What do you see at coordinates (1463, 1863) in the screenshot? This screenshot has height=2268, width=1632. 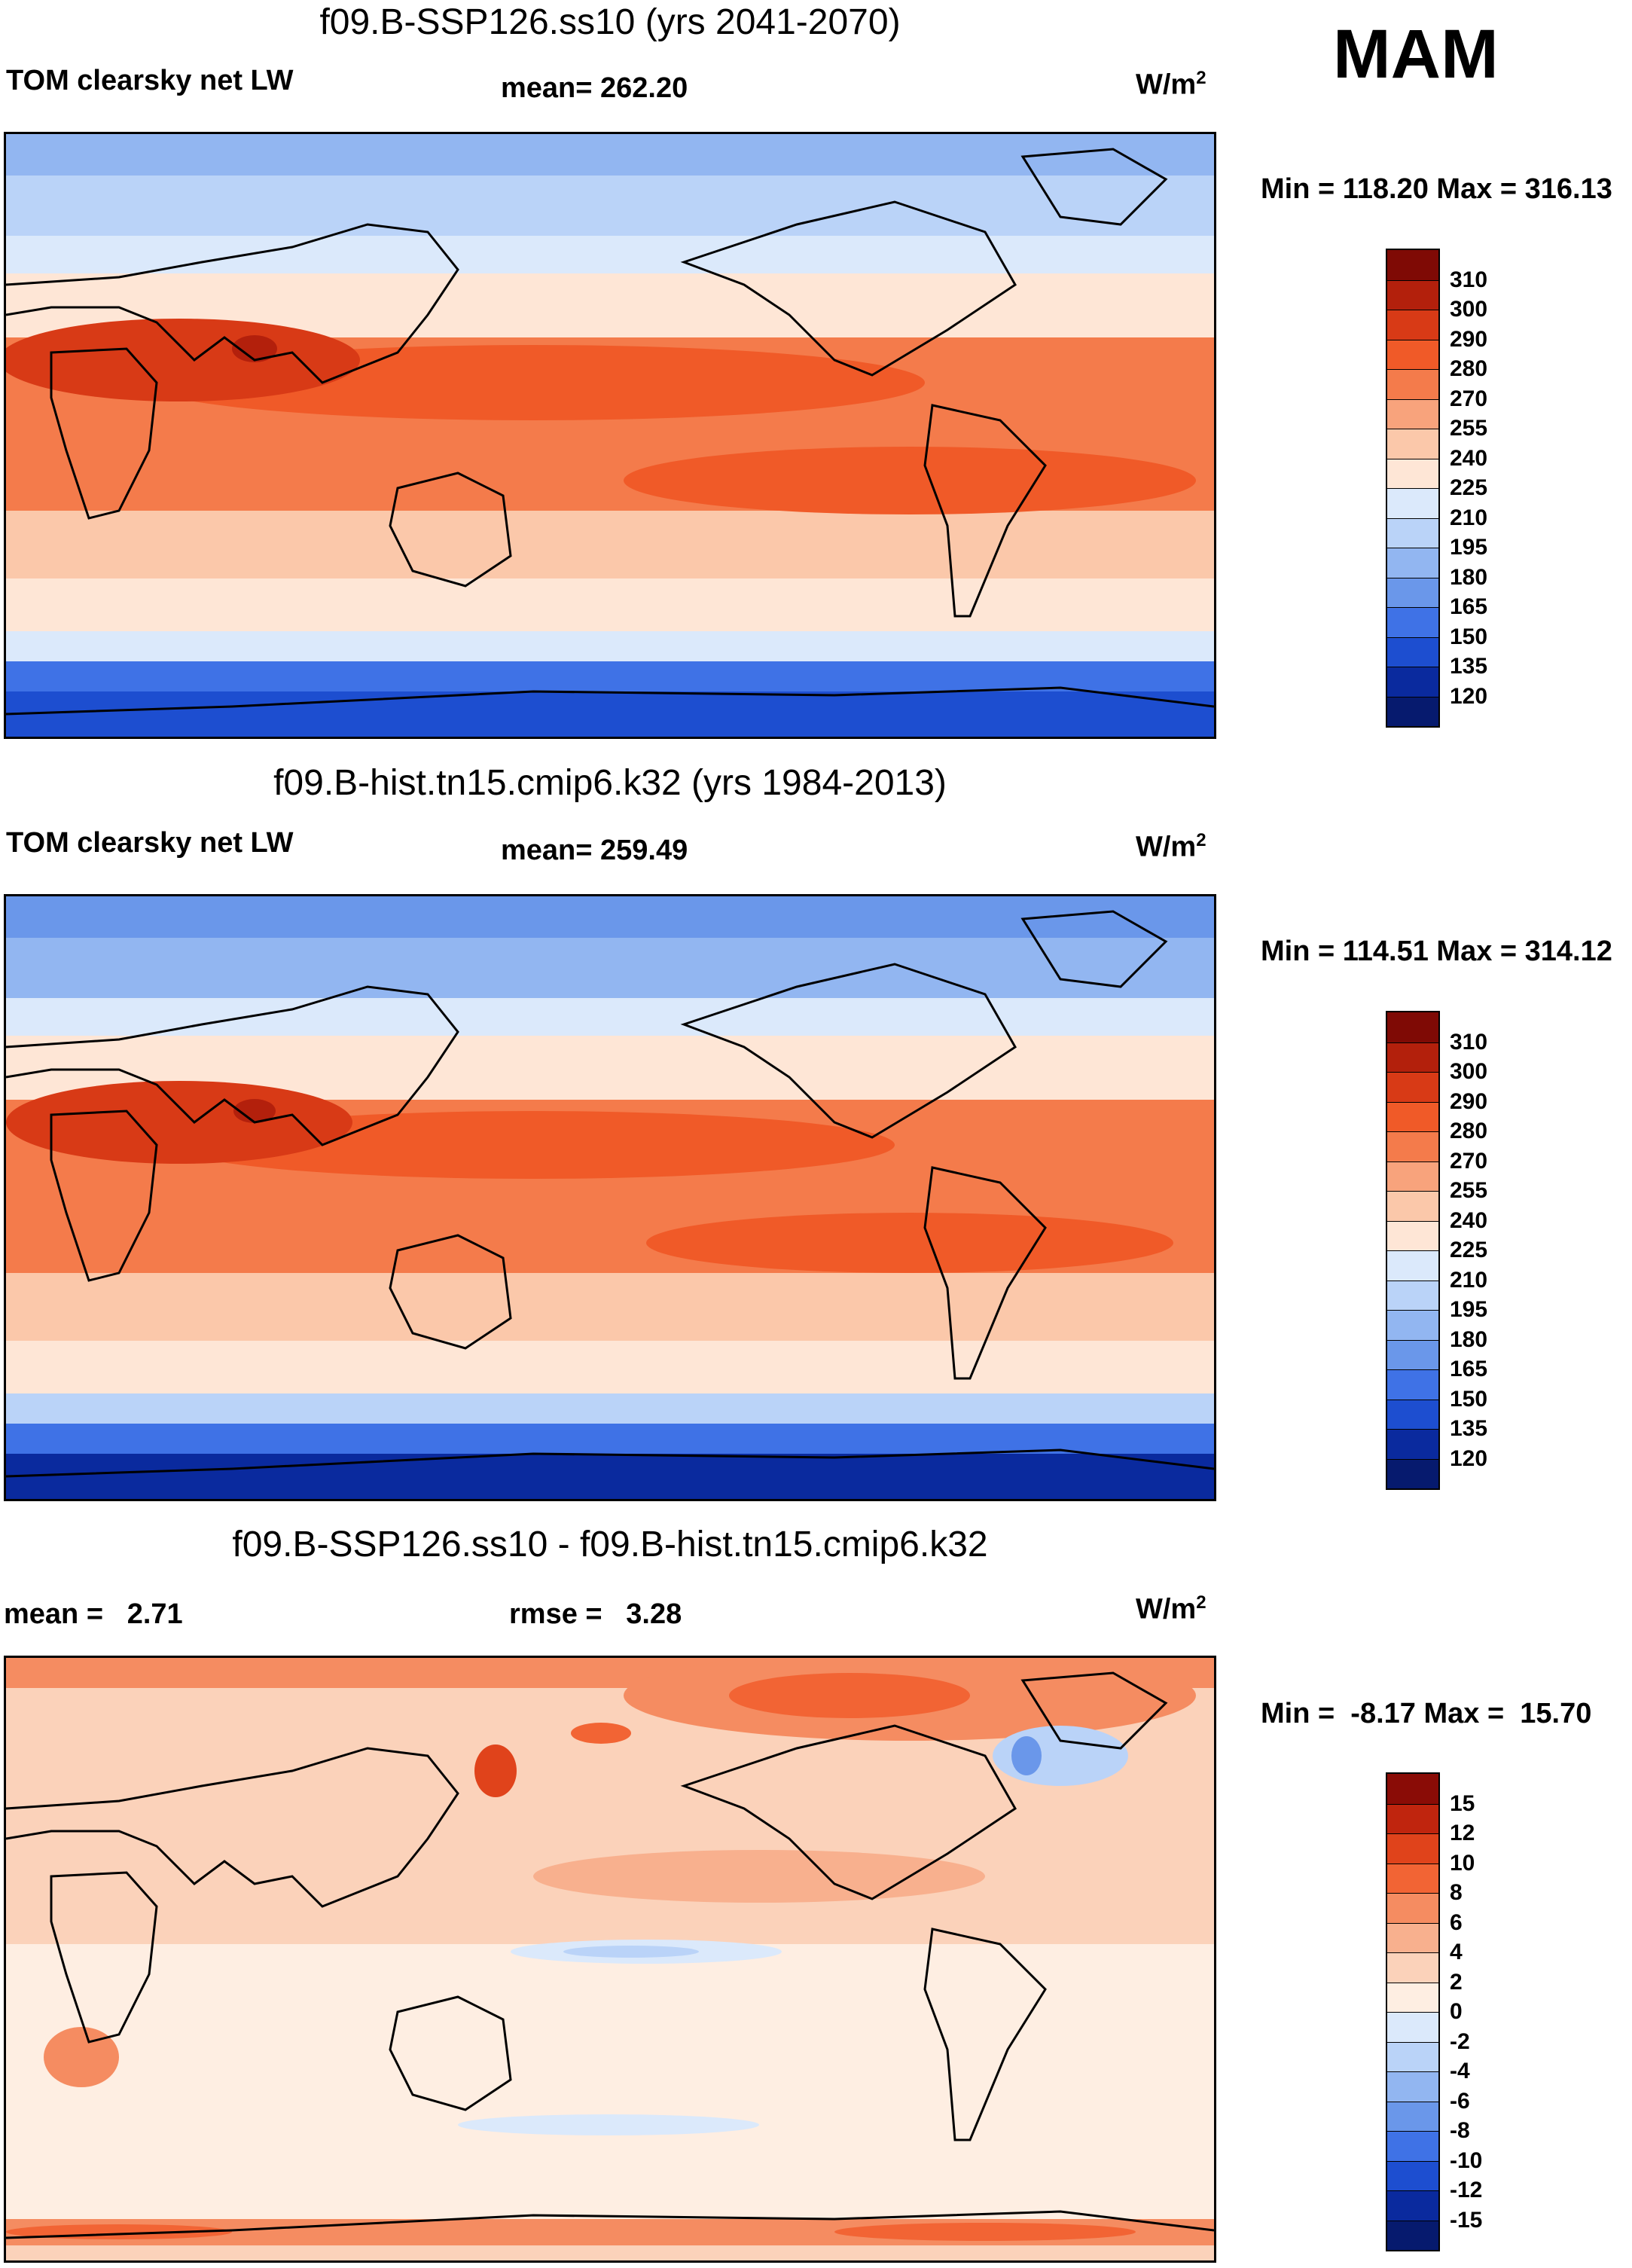 I see `colorbar-tick-label: 10` at bounding box center [1463, 1863].